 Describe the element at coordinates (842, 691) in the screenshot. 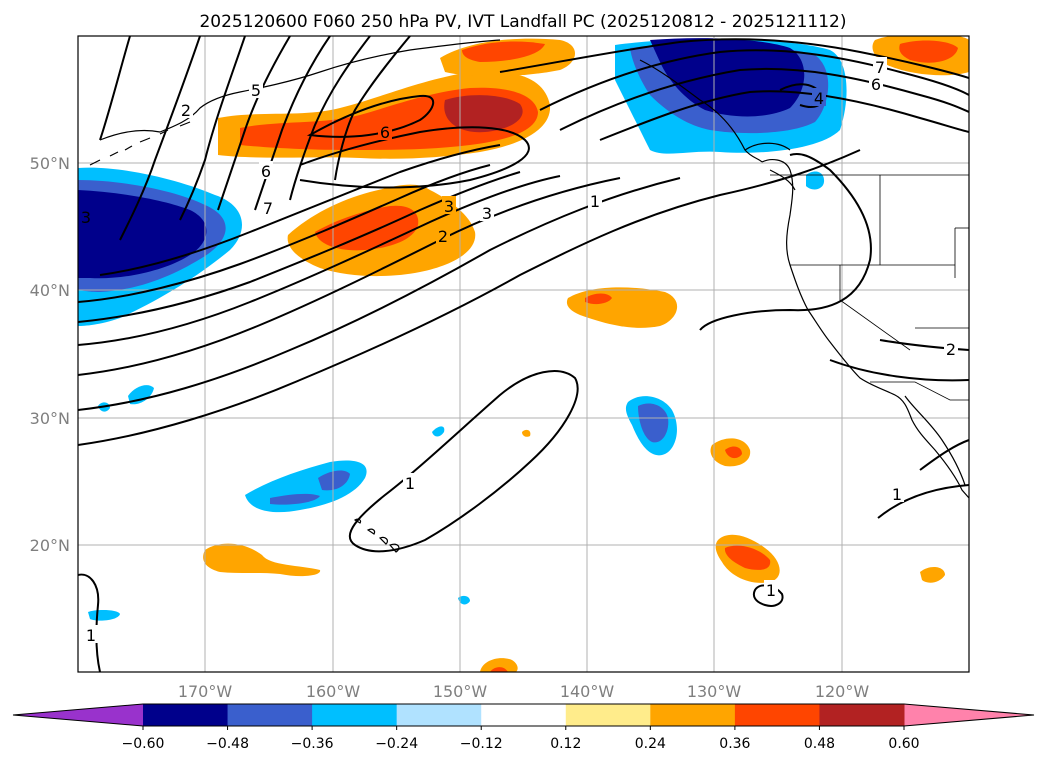

I see `lon-label-120w: 120°W` at that location.